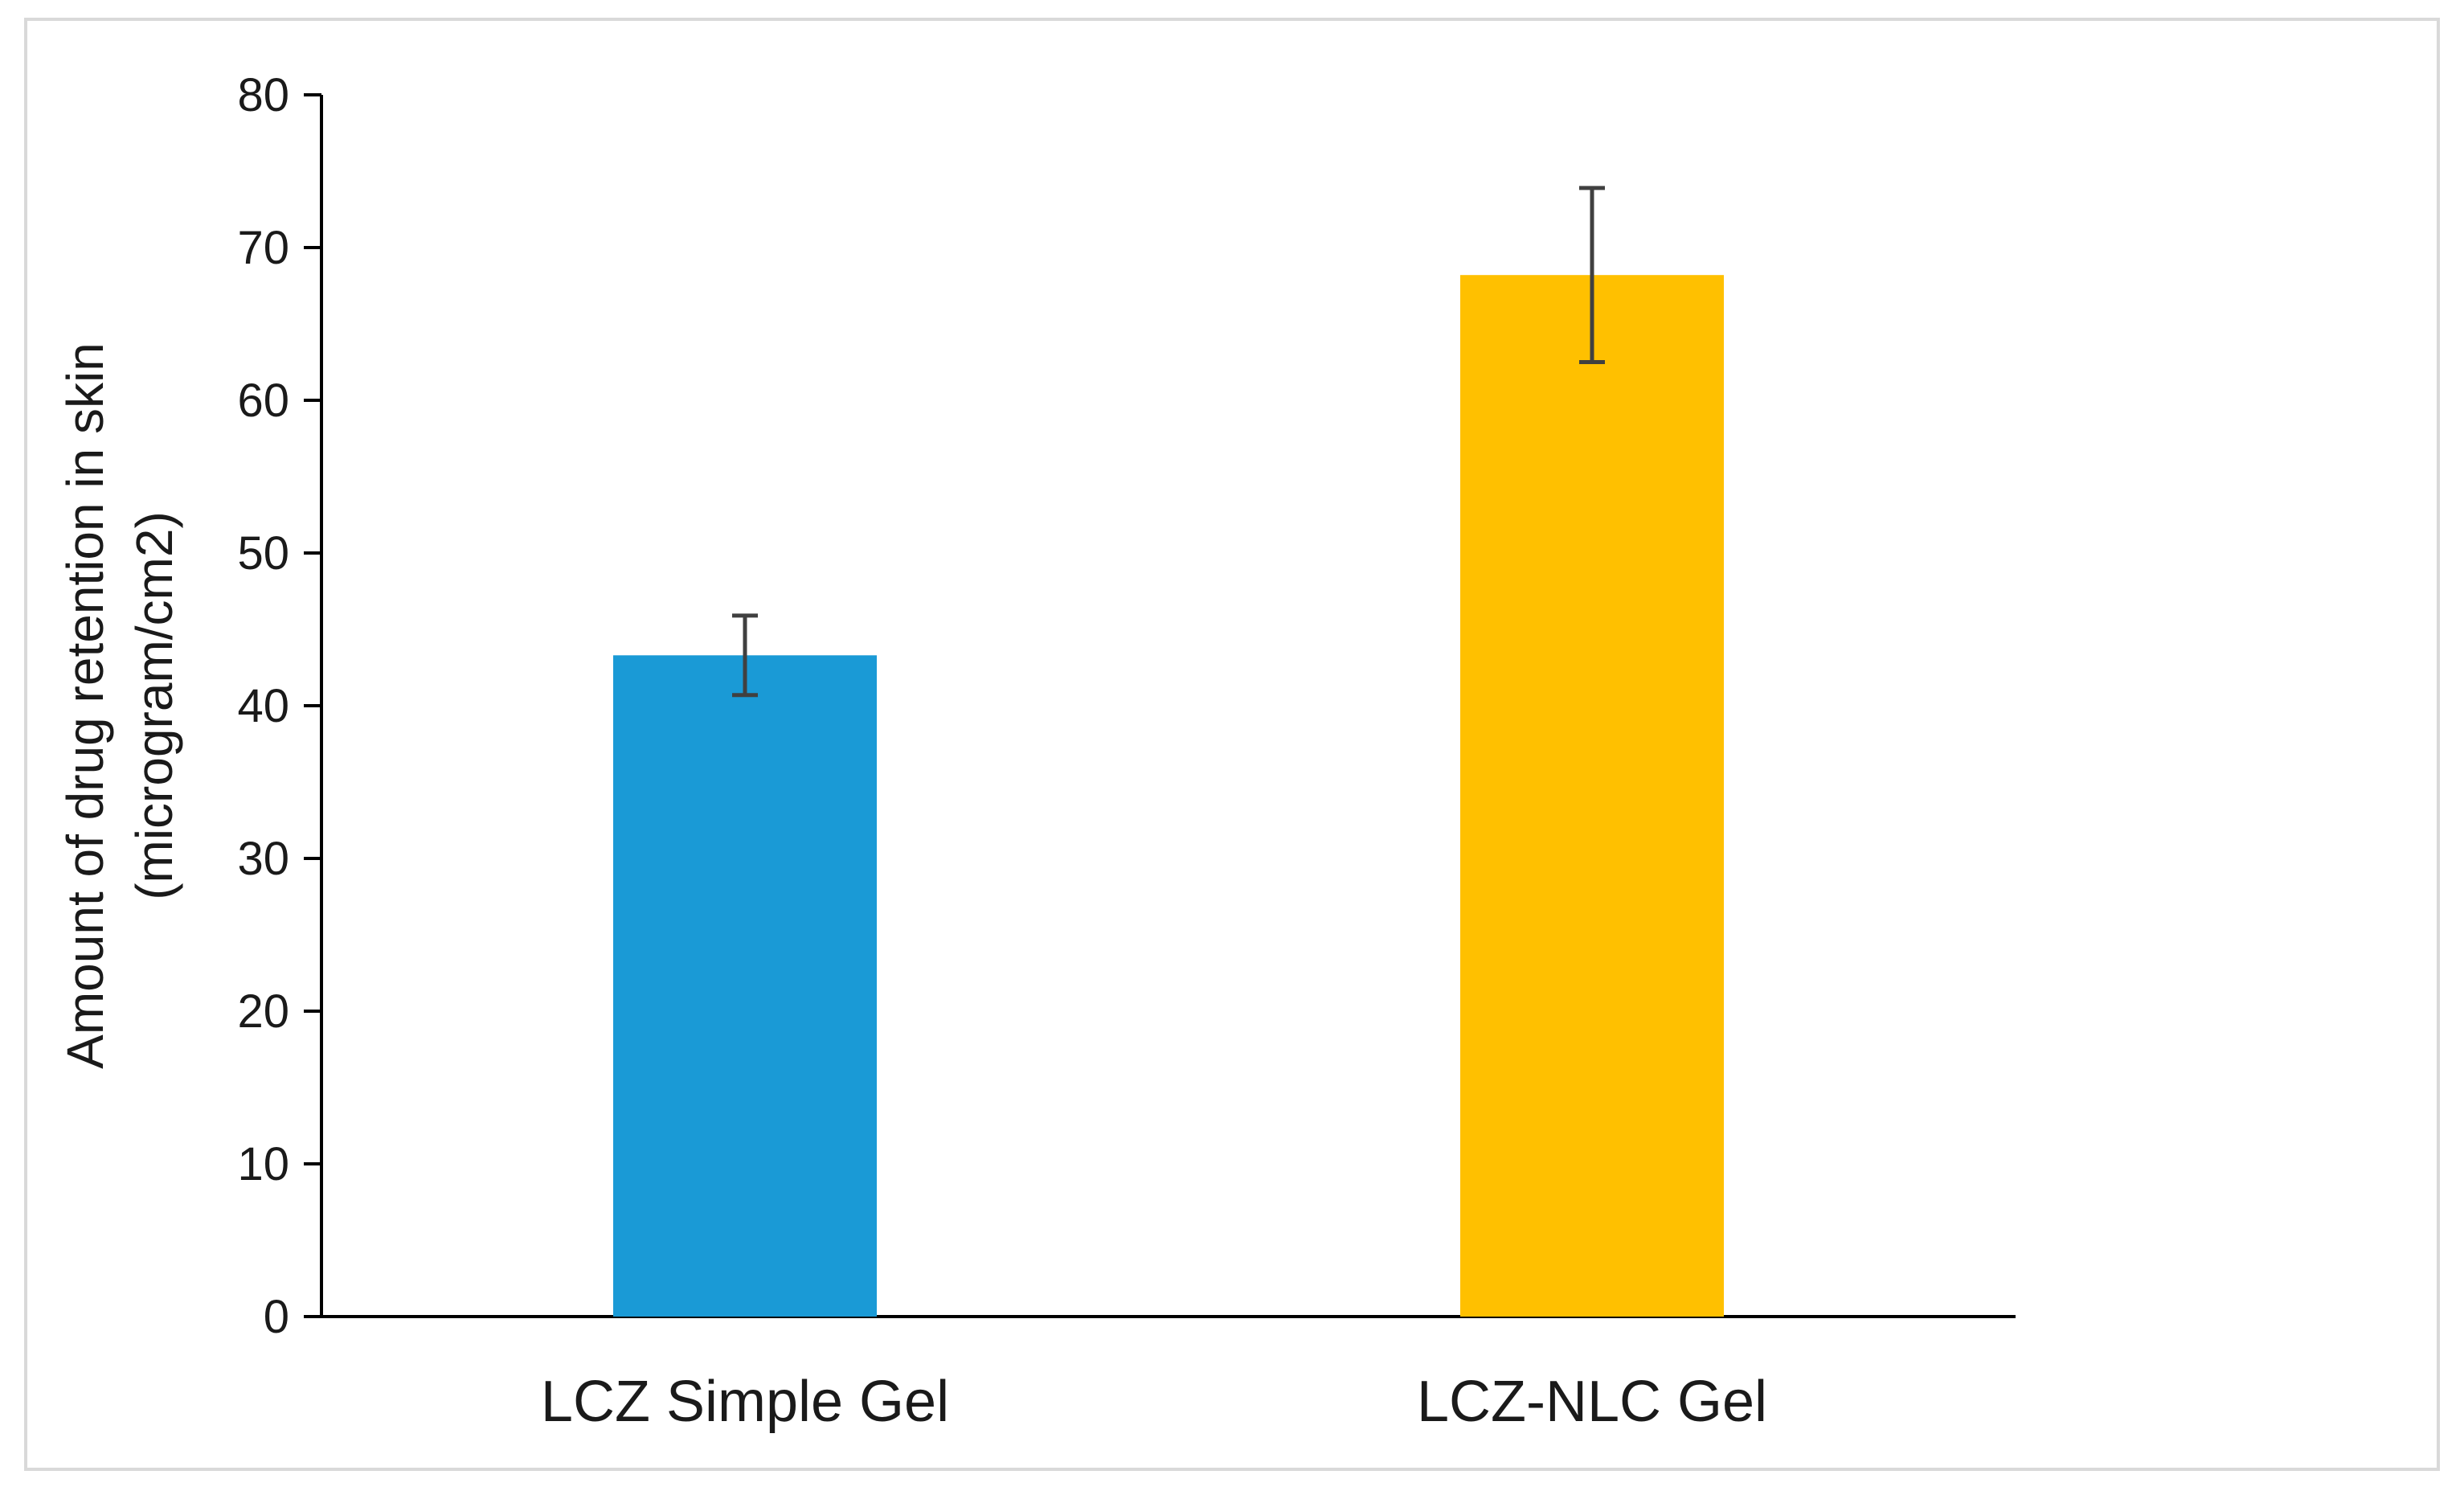  Describe the element at coordinates (263, 248) in the screenshot. I see `y-tick-label: 70` at that location.